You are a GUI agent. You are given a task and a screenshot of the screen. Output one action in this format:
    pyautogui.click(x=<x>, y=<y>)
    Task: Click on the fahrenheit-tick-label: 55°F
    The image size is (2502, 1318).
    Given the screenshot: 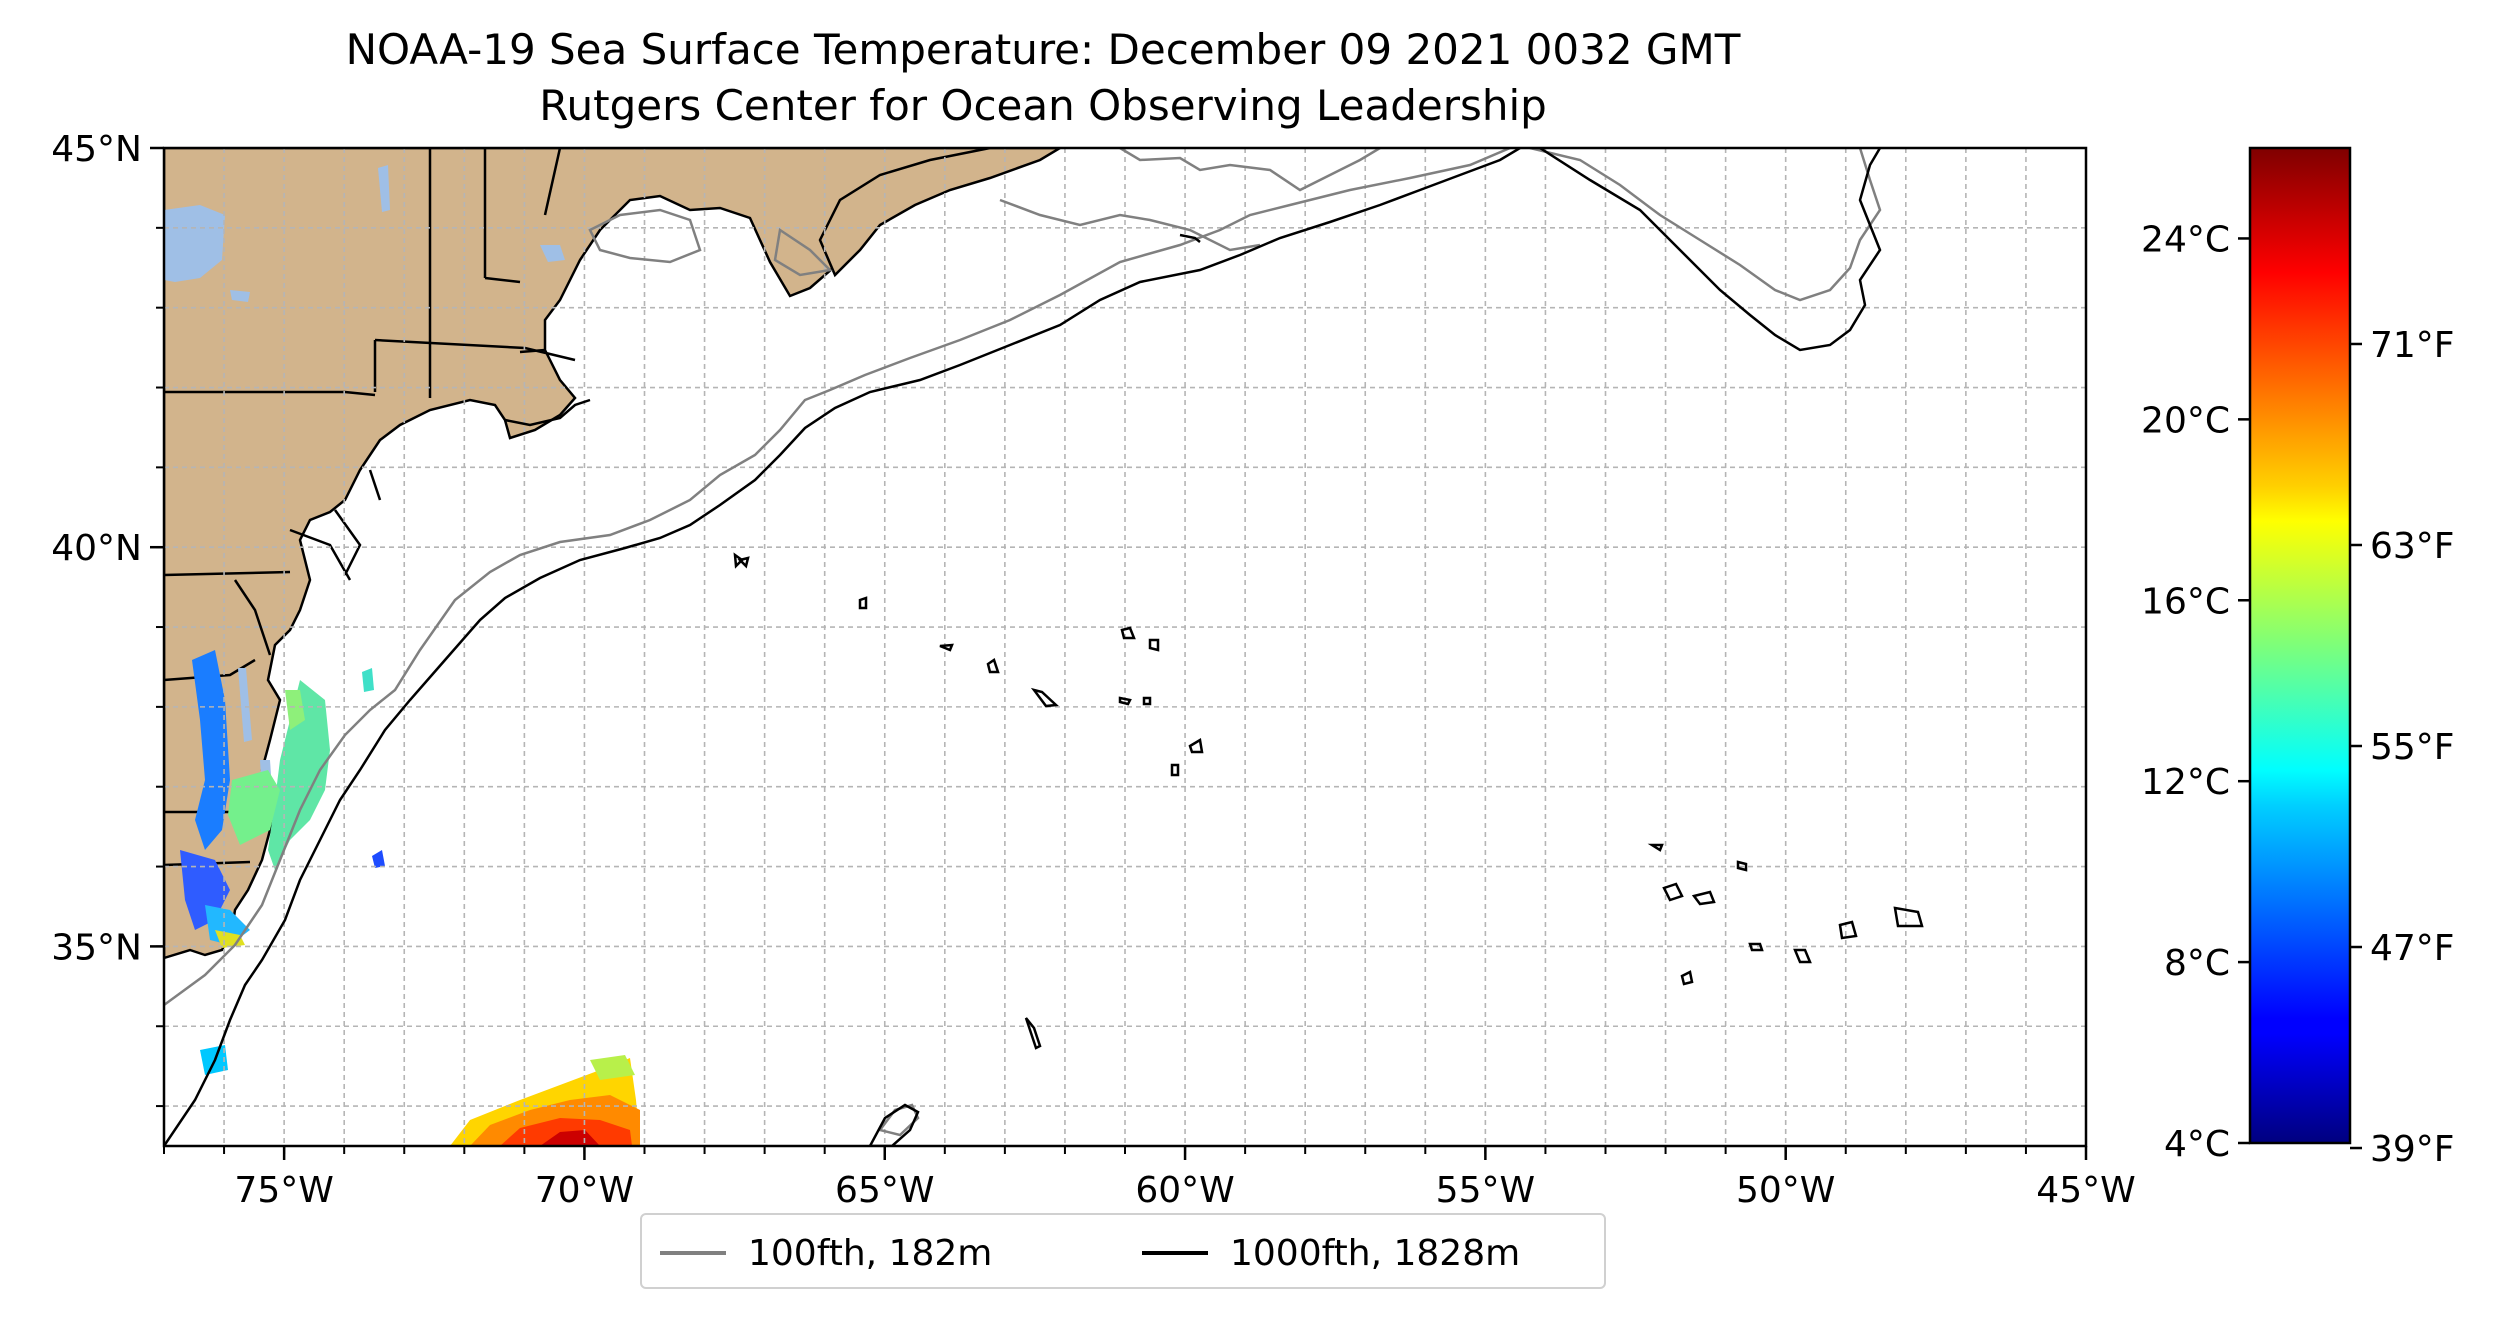 What is the action you would take?
    pyautogui.click(x=2412, y=747)
    